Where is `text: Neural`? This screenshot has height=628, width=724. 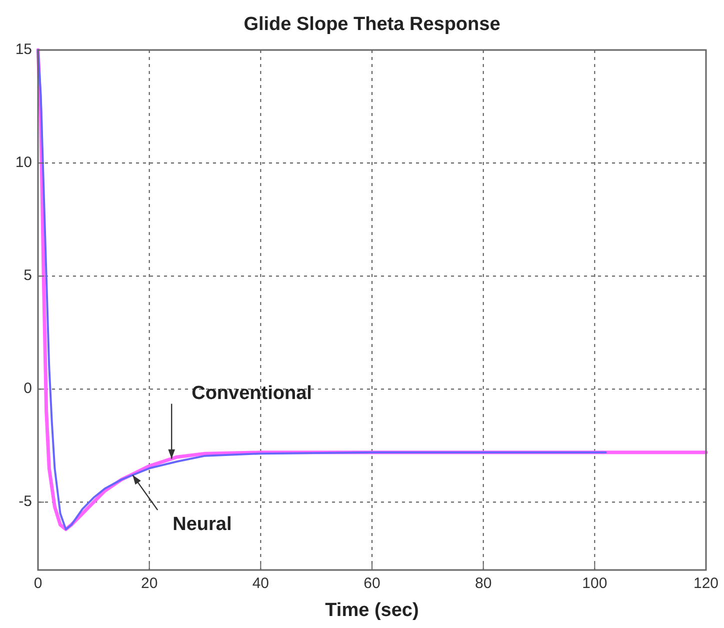 text: Neural is located at coordinates (202, 525).